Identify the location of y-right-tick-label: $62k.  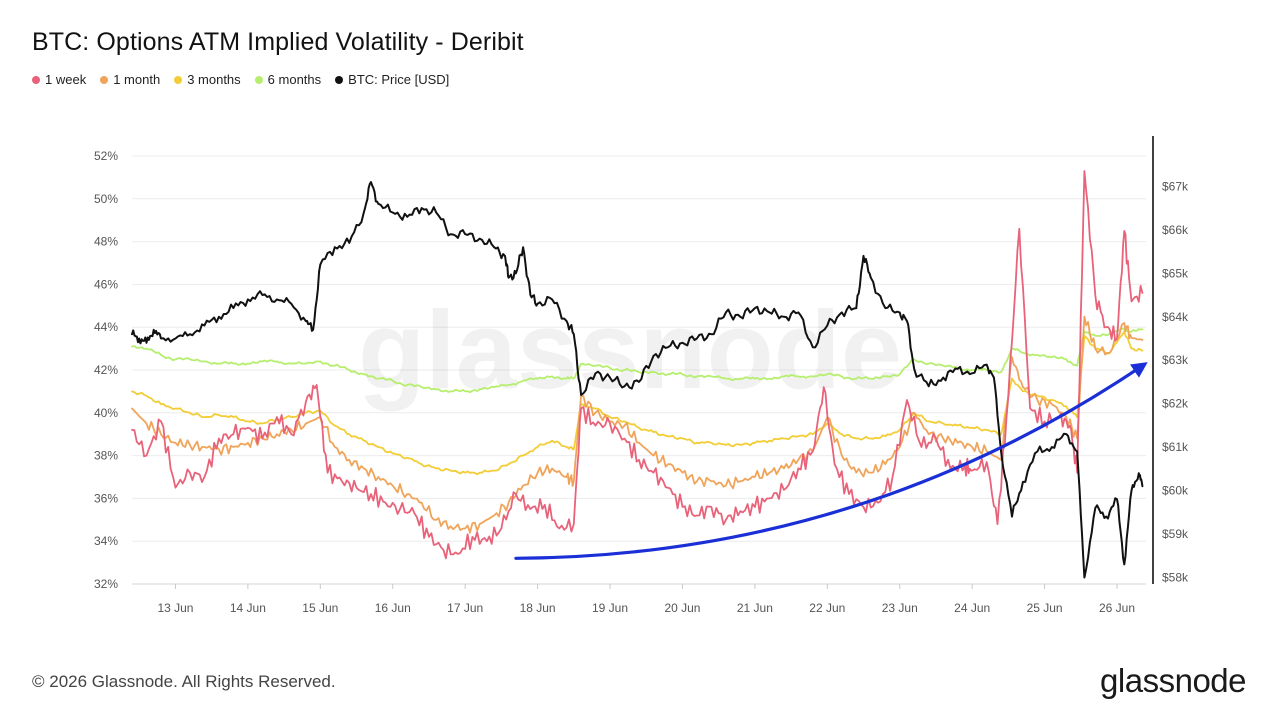
(1175, 404).